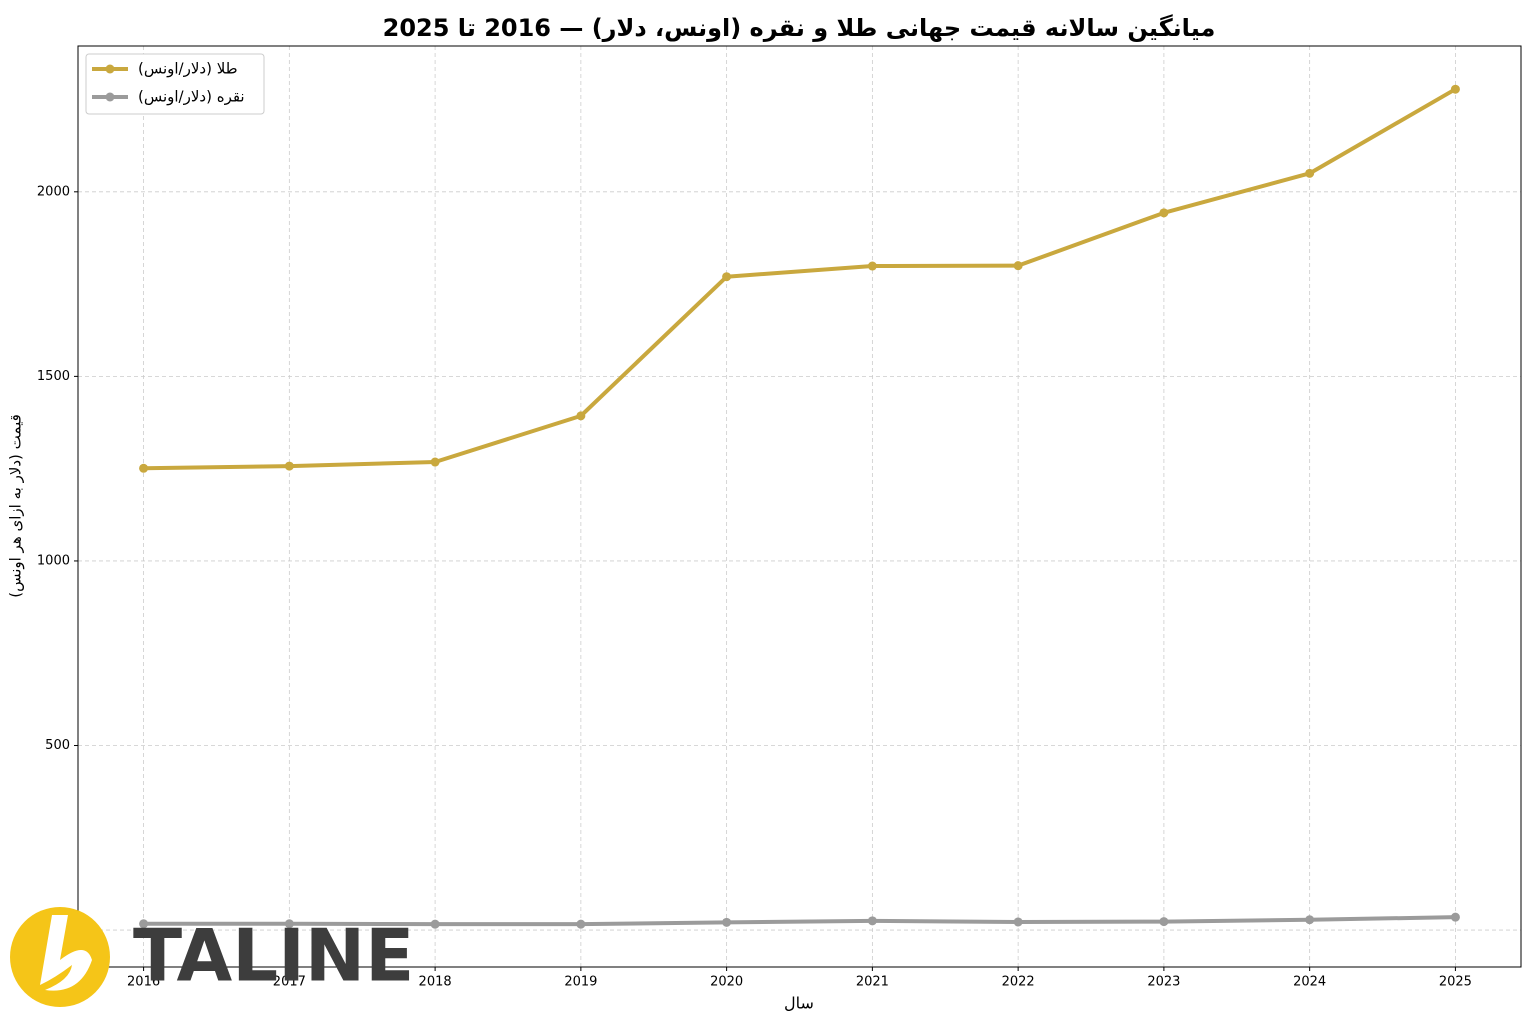  Describe the element at coordinates (799, 1003) in the screenshot. I see `x-axis-label: سال` at that location.